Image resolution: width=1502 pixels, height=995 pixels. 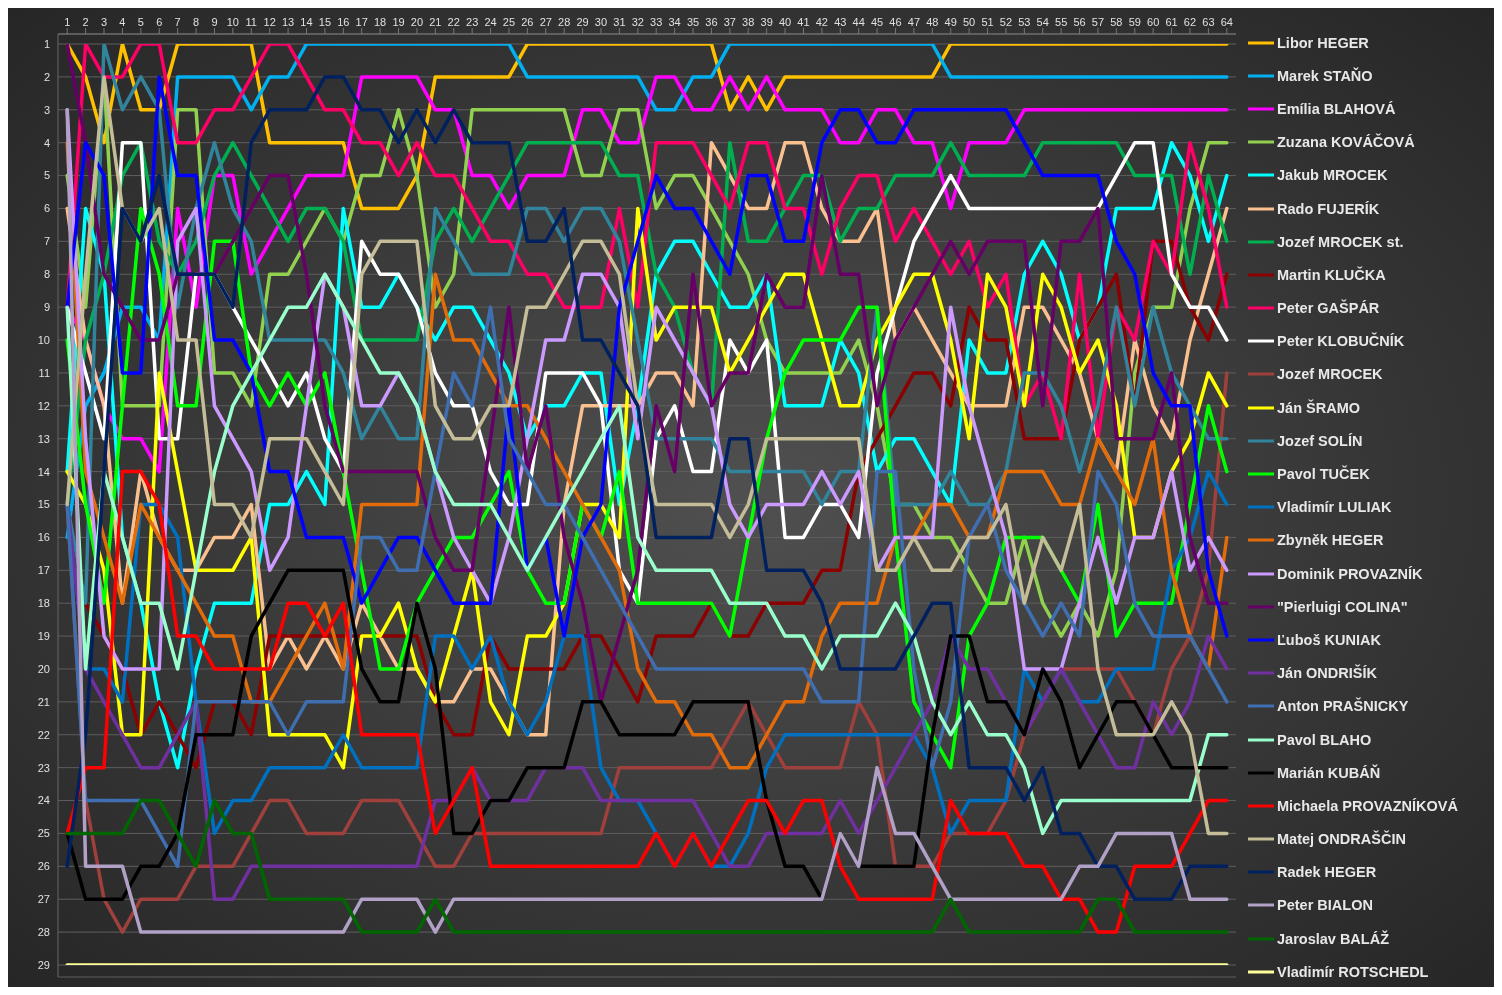 I want to click on y-tick-label: 23, so click(x=43, y=767).